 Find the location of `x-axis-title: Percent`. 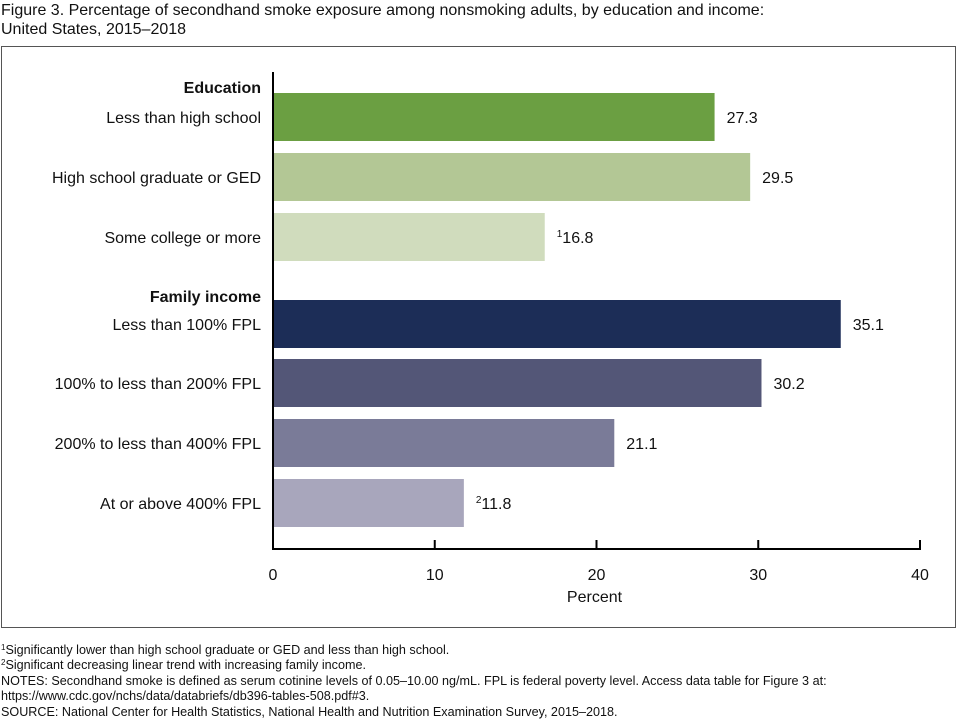

x-axis-title: Percent is located at coordinates (595, 597).